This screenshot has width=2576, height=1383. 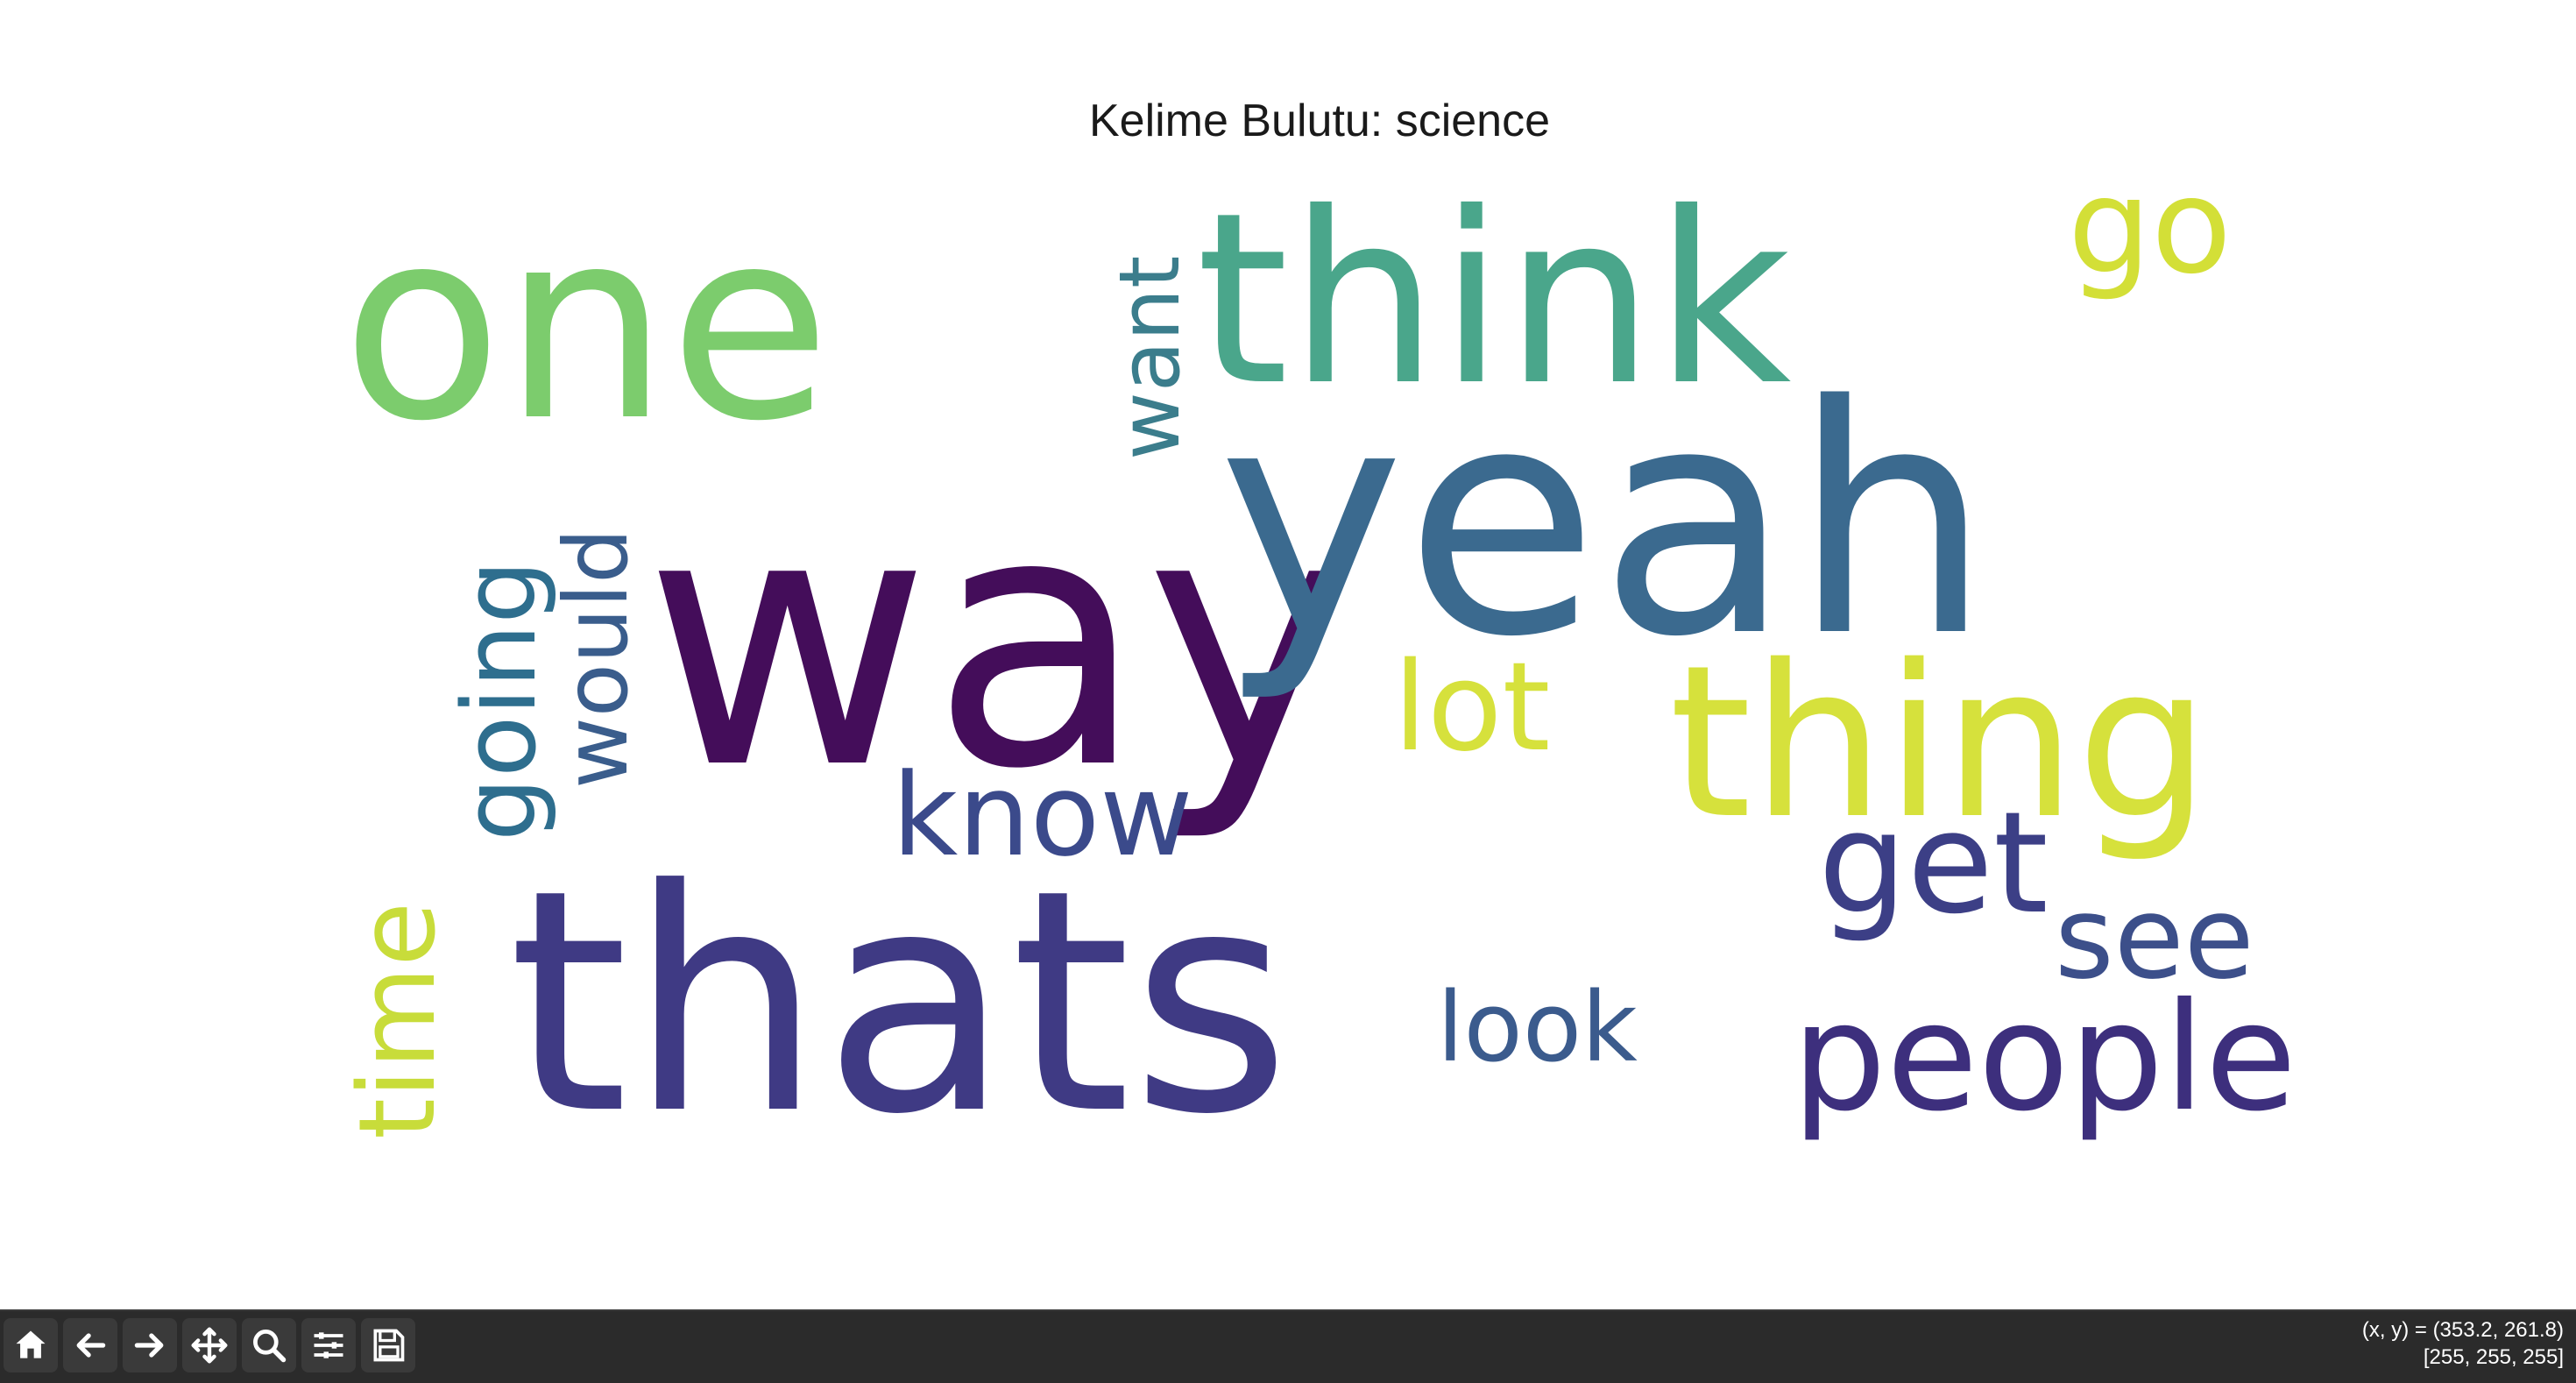 What do you see at coordinates (1537, 1027) in the screenshot?
I see `word-look: look` at bounding box center [1537, 1027].